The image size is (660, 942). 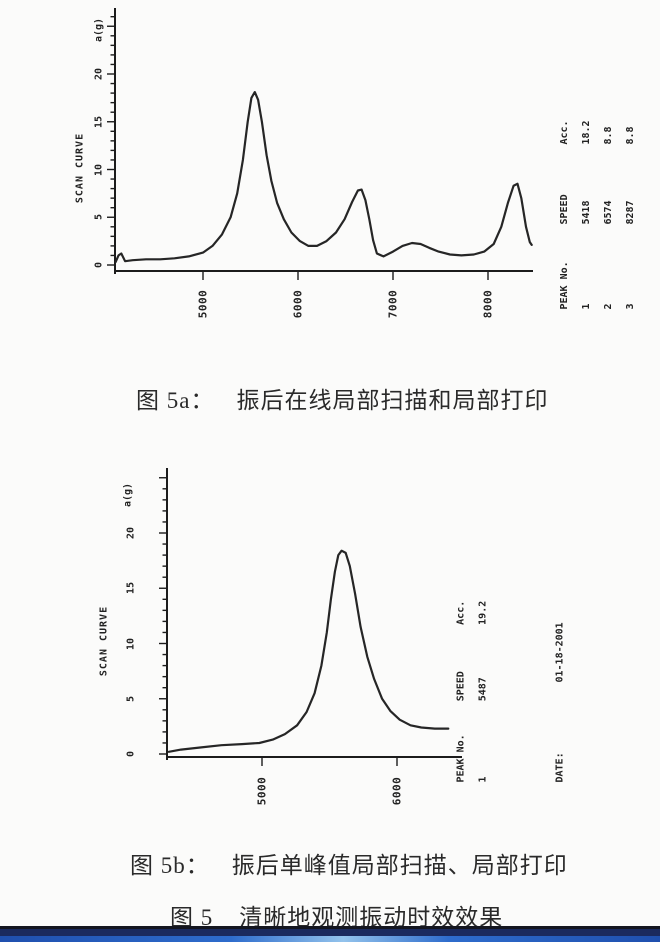 I want to click on caption-5-text: 清晰地观测振动时效效果, so click(x=371, y=917).